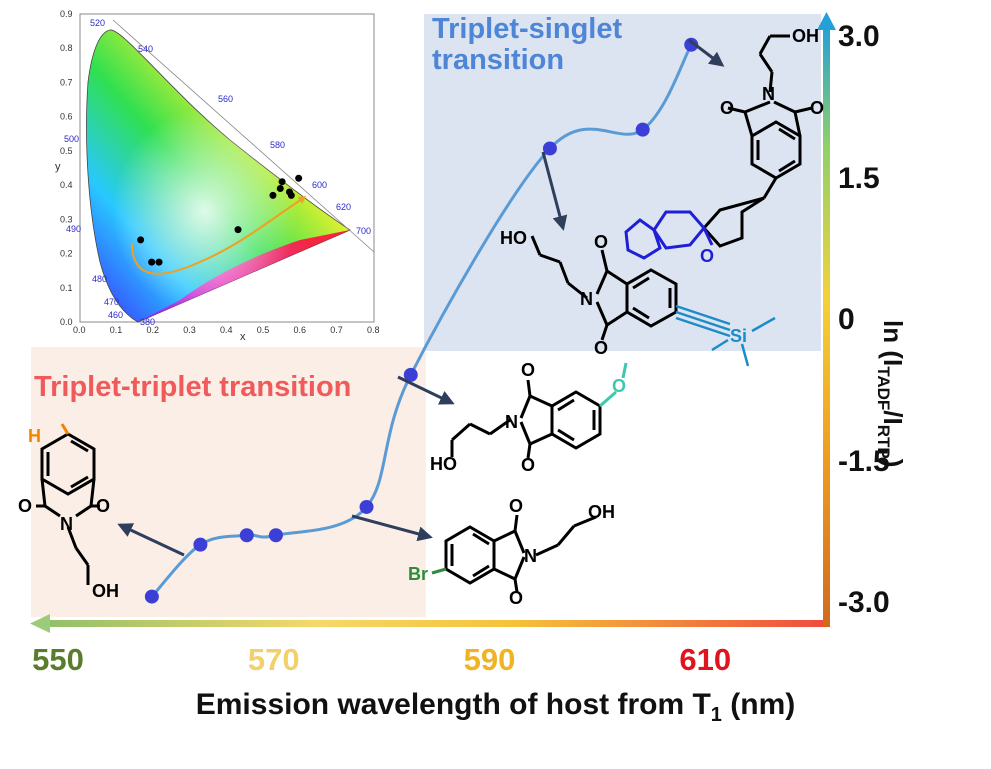  I want to click on cie-wavelength-label: 470, so click(111, 302).